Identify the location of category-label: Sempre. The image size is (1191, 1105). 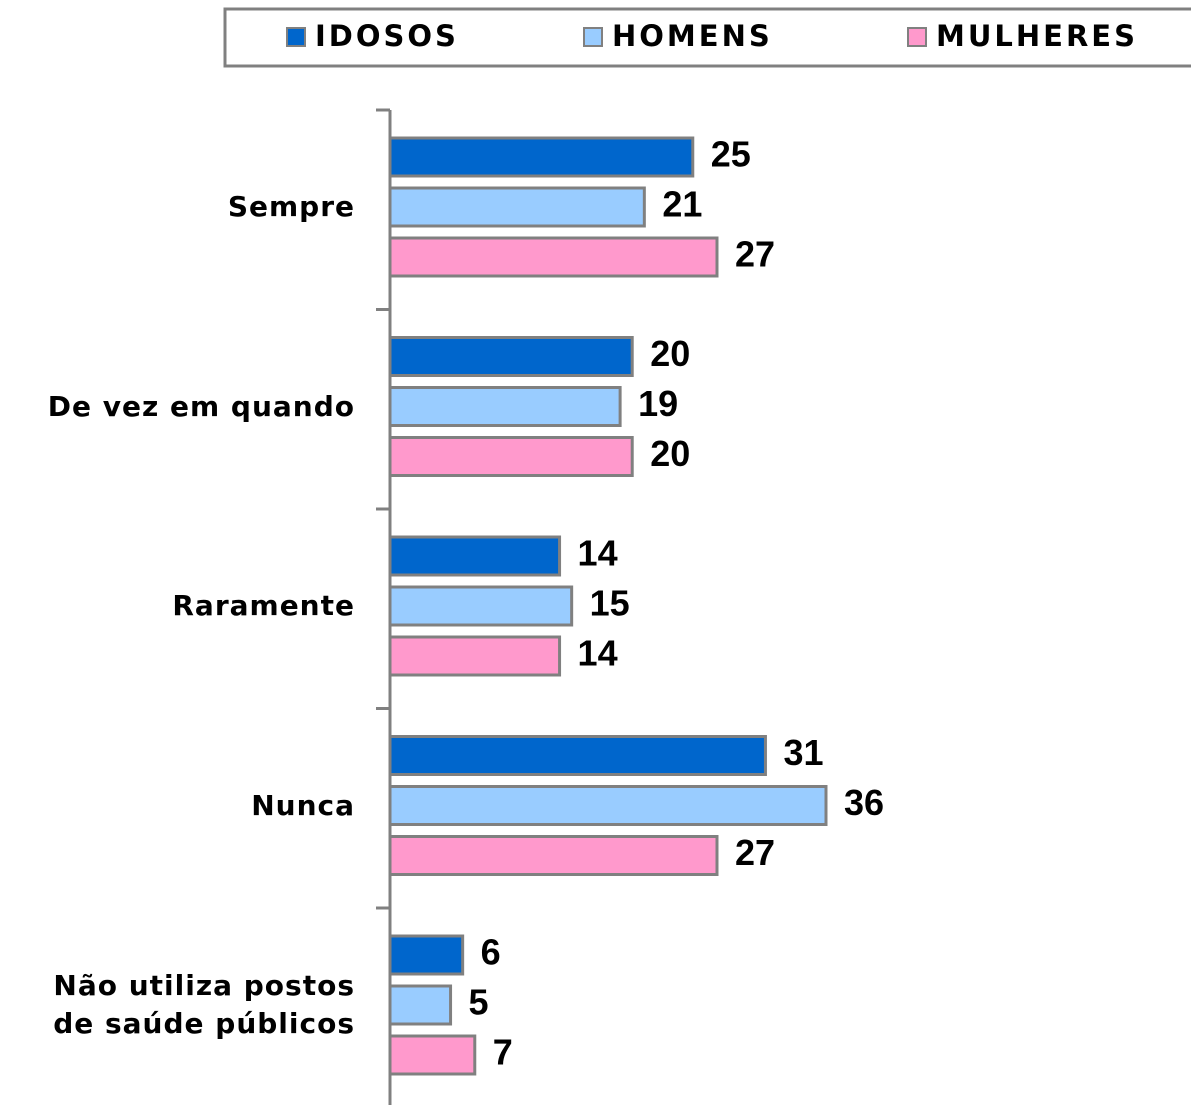
(291, 206).